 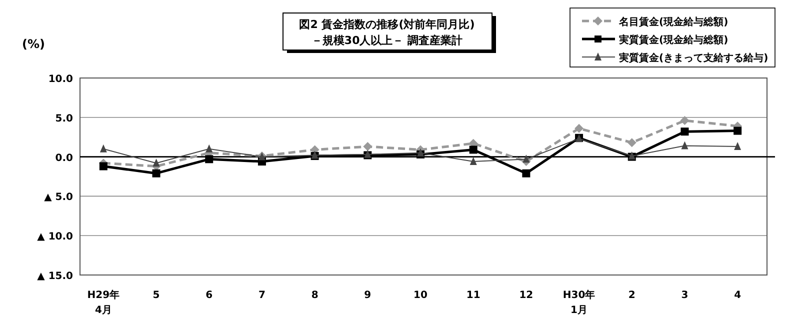 I want to click on y-axis-title: (%), so click(x=33, y=44).